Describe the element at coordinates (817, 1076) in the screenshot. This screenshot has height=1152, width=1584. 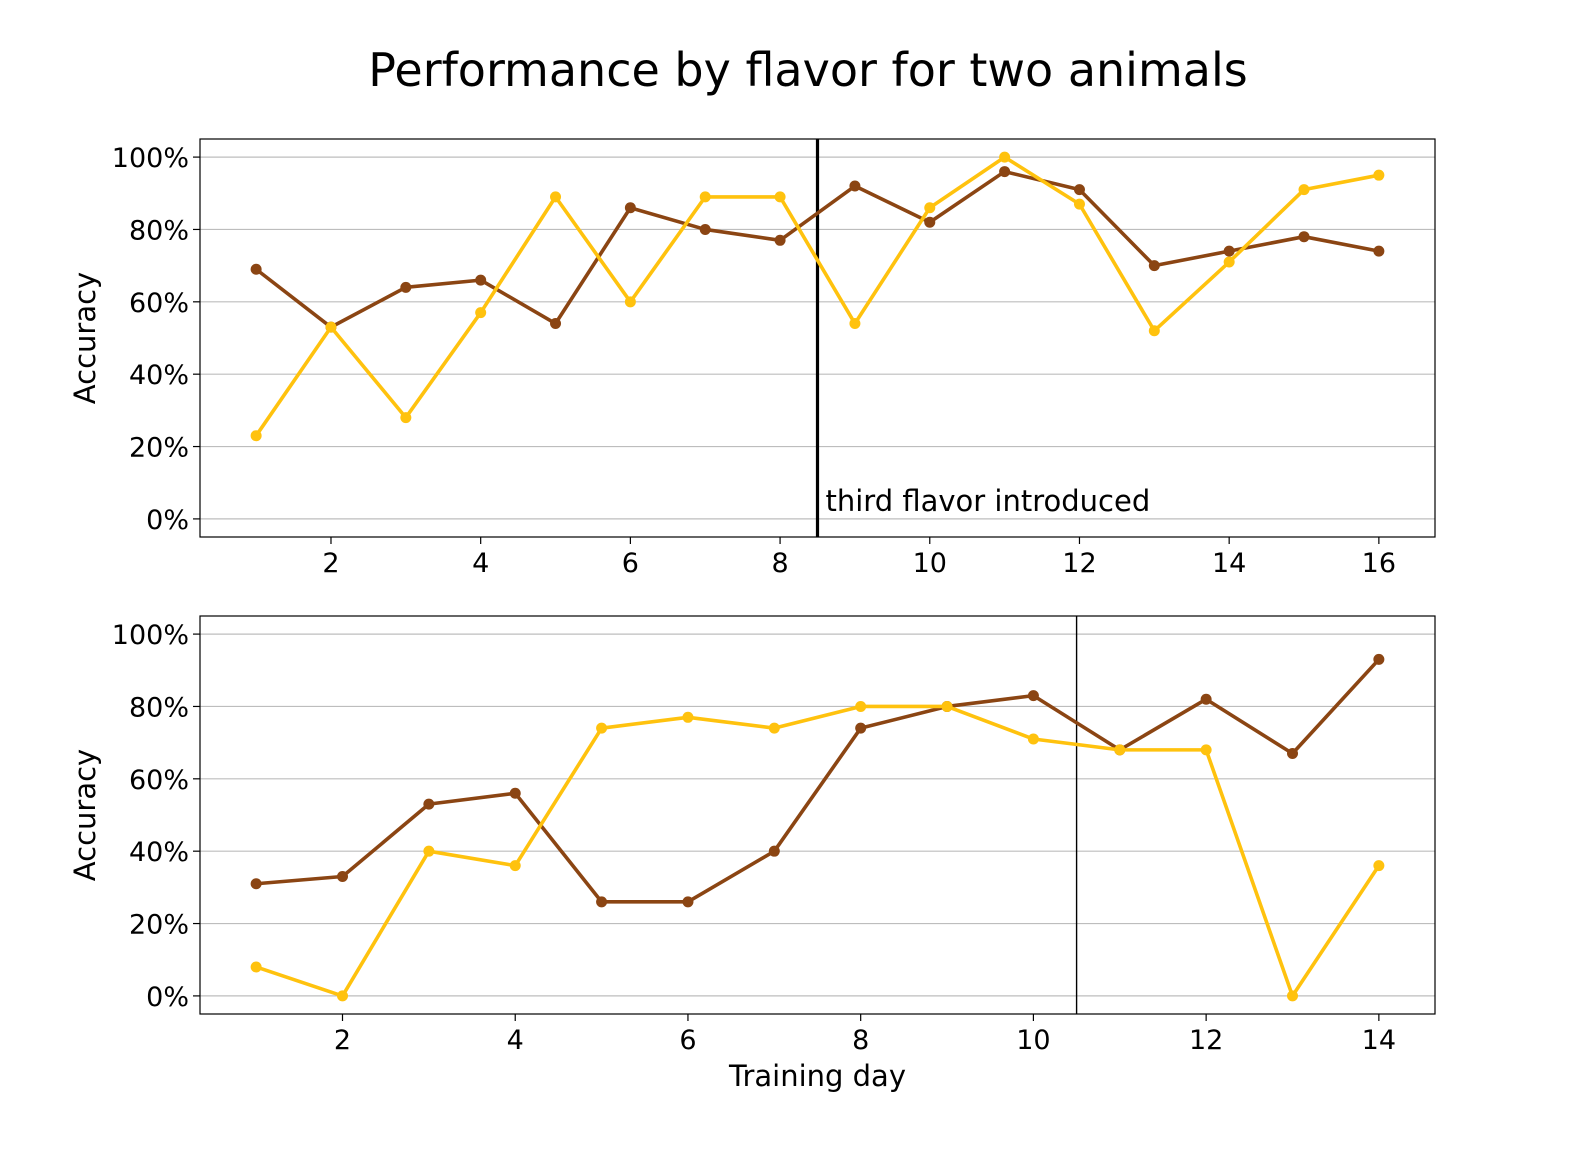
I see `x-axis-label: Training day` at that location.